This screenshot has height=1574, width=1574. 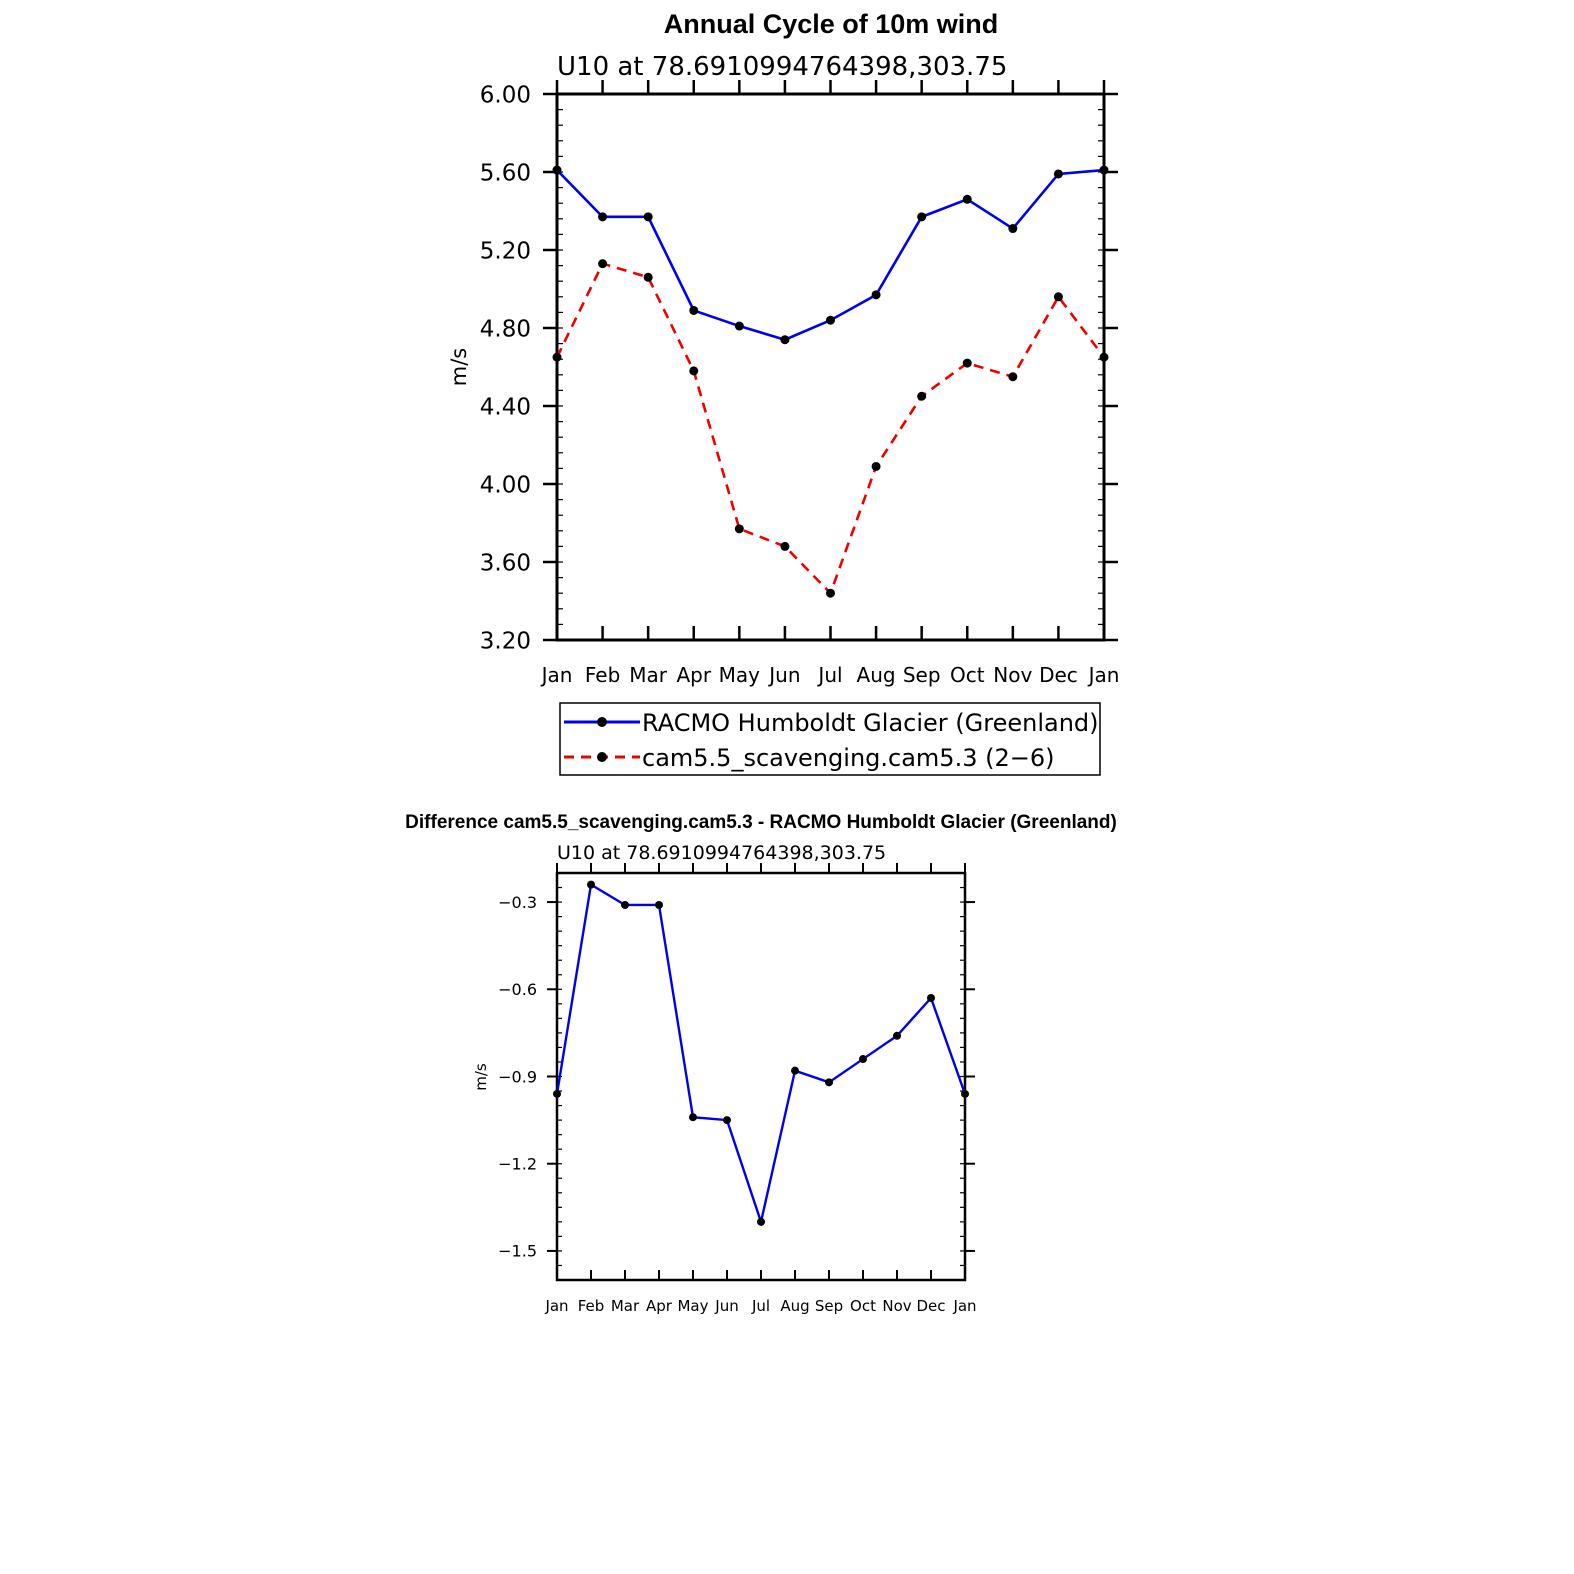 I want to click on y-tick-label: 5.20, so click(x=505, y=251).